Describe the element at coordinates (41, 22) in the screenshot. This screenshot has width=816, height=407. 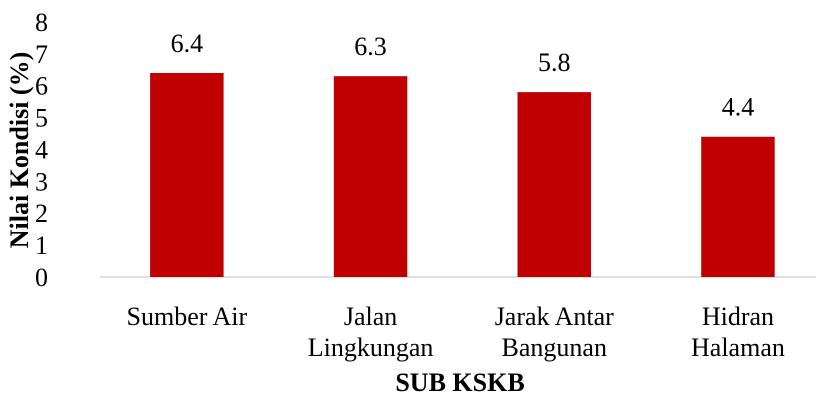
I see `y-tick-label: 8` at that location.